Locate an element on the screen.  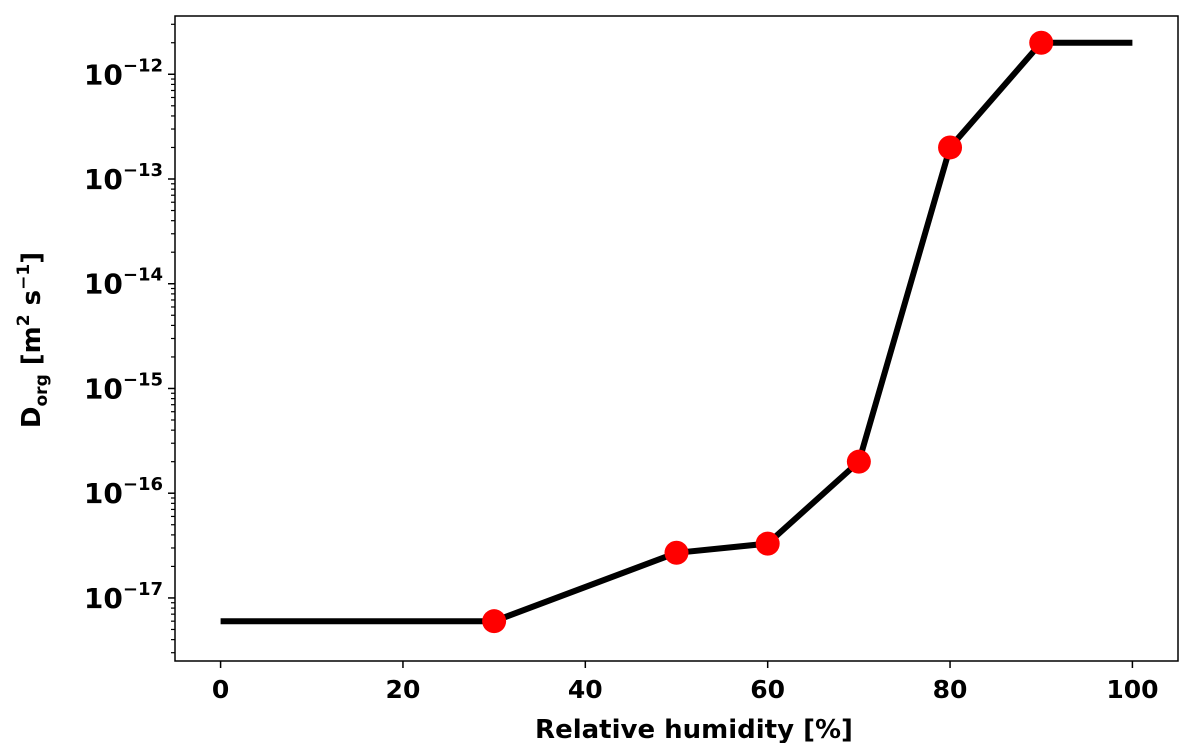
y-tick-label: 10−15 is located at coordinates (123, 387).